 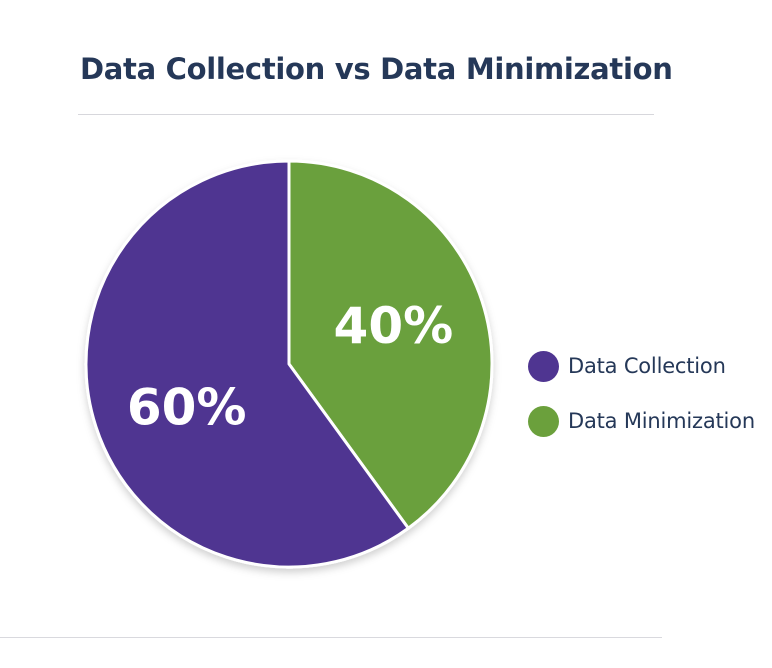 I want to click on legend-item-data-collection: Data Collection, so click(x=641, y=366).